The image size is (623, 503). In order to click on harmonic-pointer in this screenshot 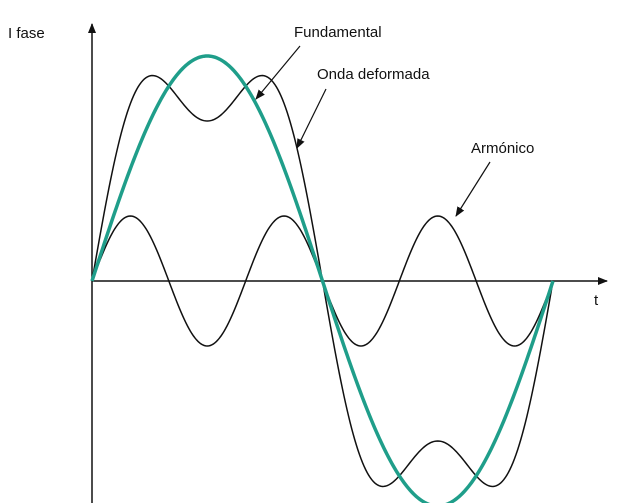, I will do `click(473, 189)`.